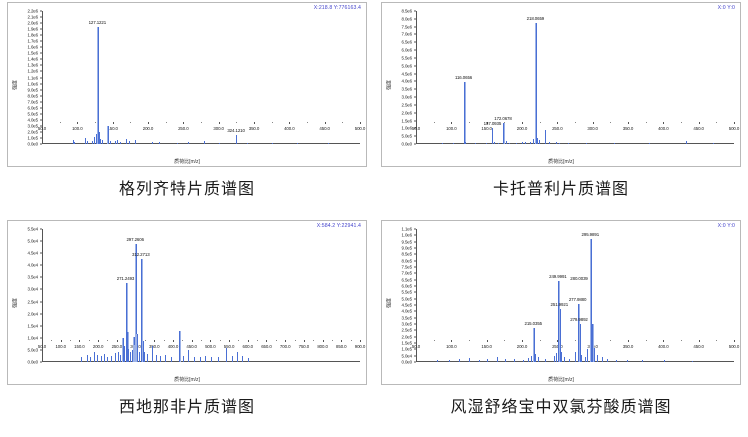  I want to click on x-tick-label: 600.0, so click(248, 346).